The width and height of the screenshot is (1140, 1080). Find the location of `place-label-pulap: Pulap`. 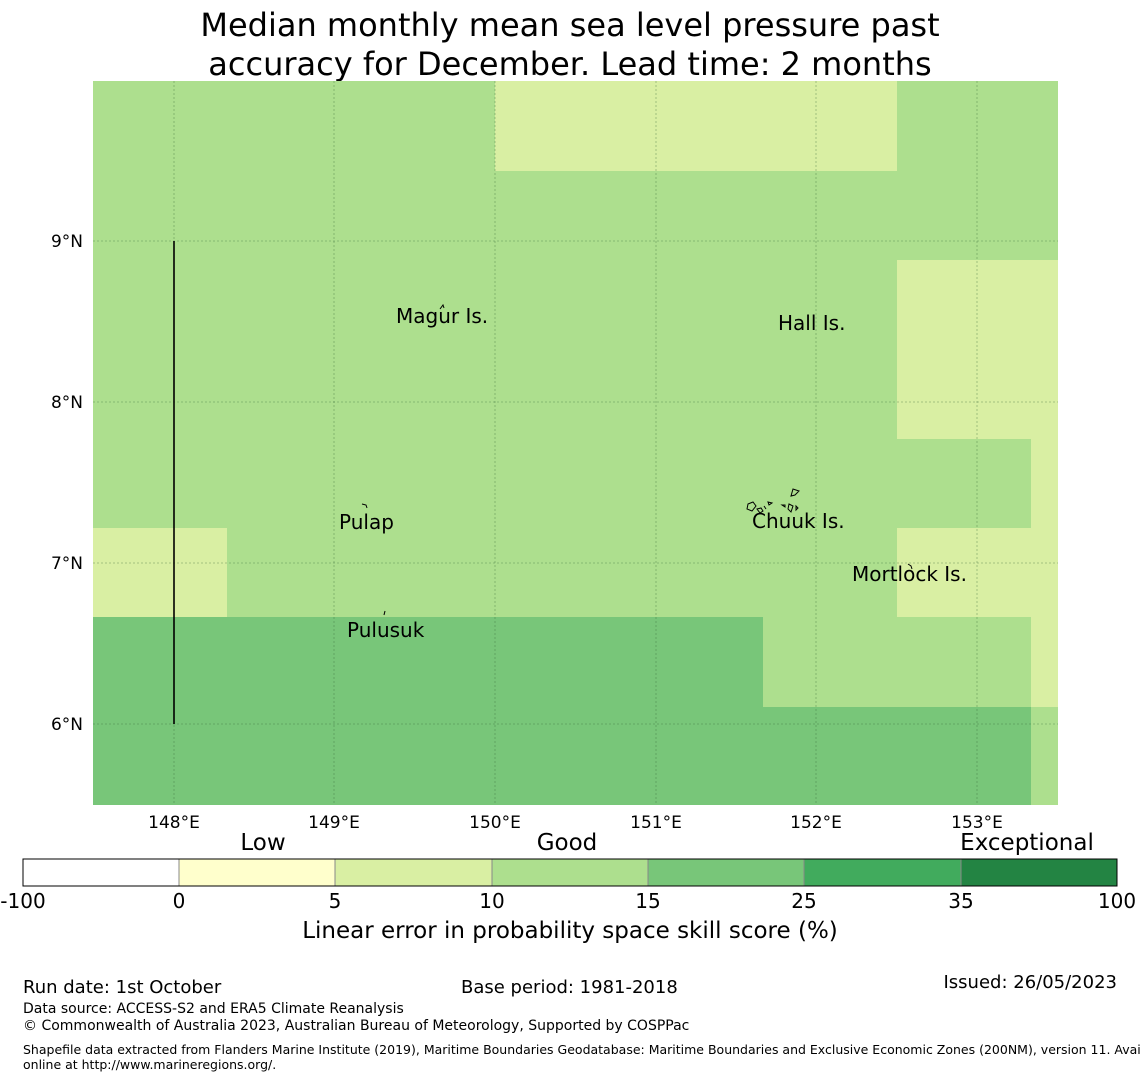

place-label-pulap: Pulap is located at coordinates (366, 522).